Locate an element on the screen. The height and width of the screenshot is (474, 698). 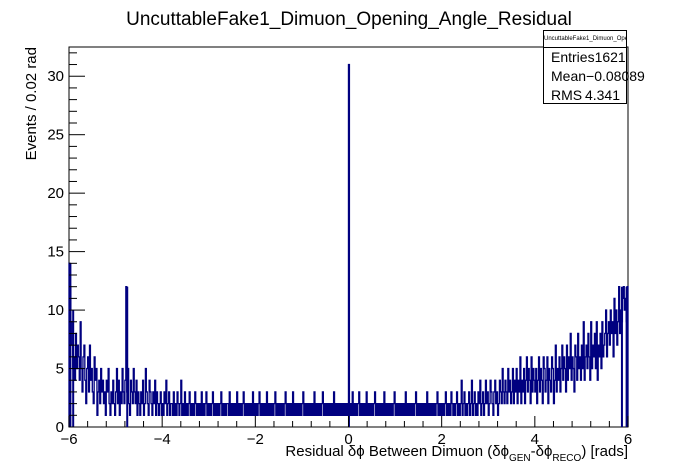
x-tick-label: 2 is located at coordinates (441, 439).